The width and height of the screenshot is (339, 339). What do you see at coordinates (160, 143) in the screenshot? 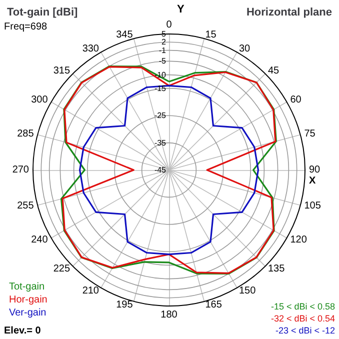
I see `y-tick-label: -35` at bounding box center [160, 143].